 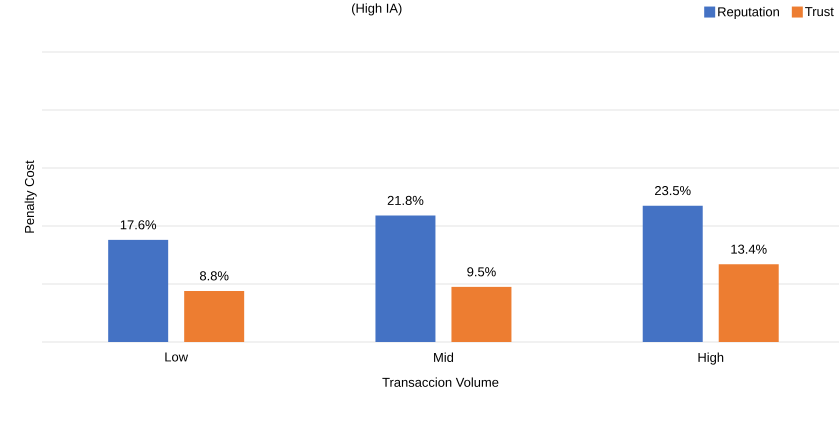 What do you see at coordinates (138, 225) in the screenshot?
I see `data-label: 17.6%` at bounding box center [138, 225].